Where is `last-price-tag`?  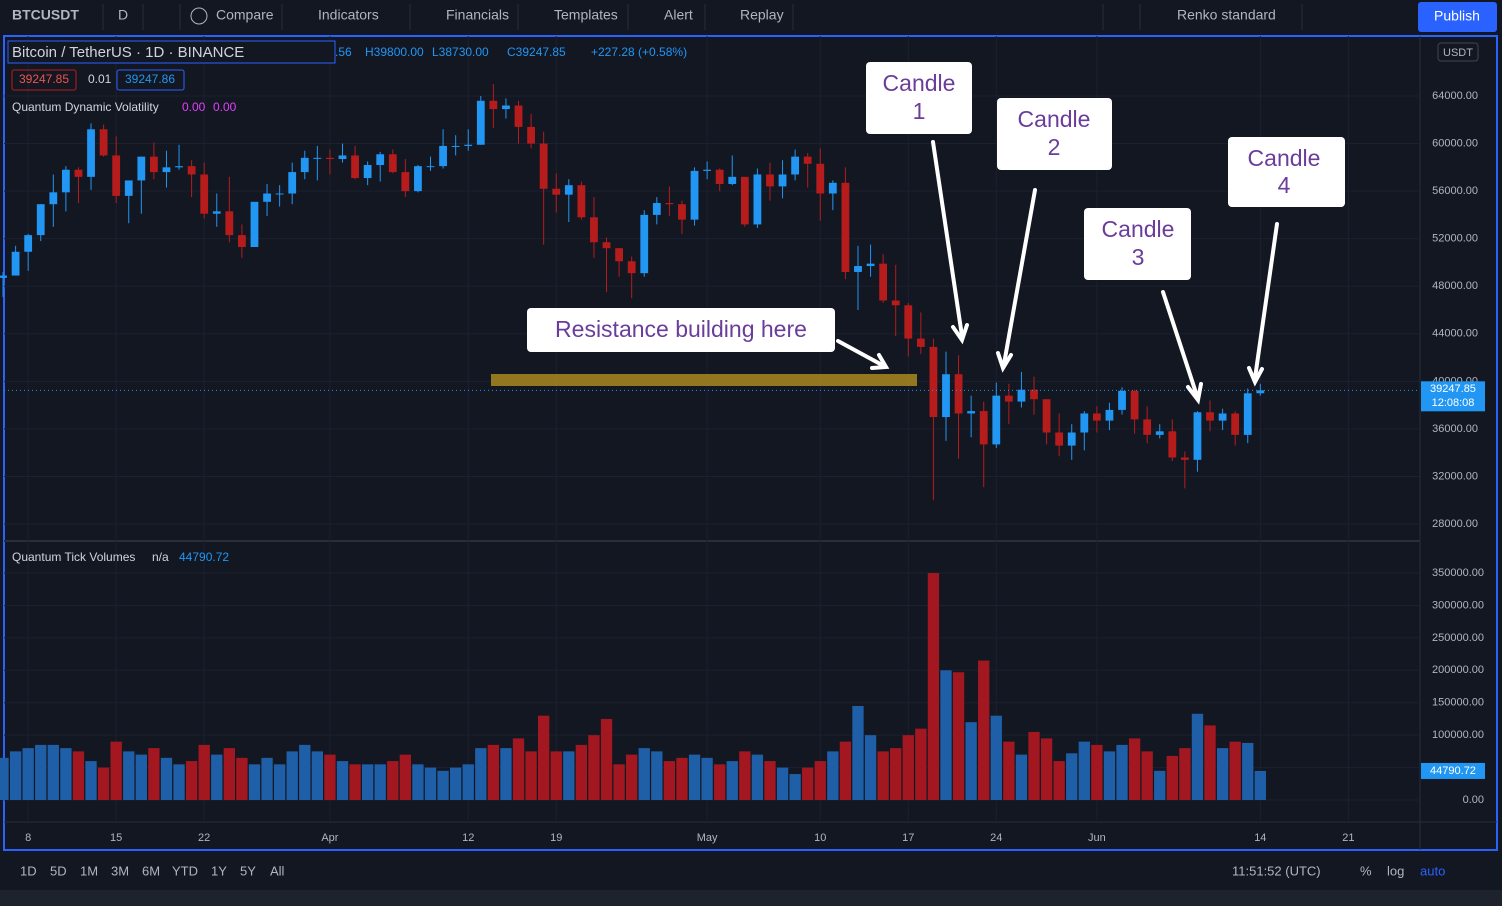
last-price-tag is located at coordinates (1453, 396).